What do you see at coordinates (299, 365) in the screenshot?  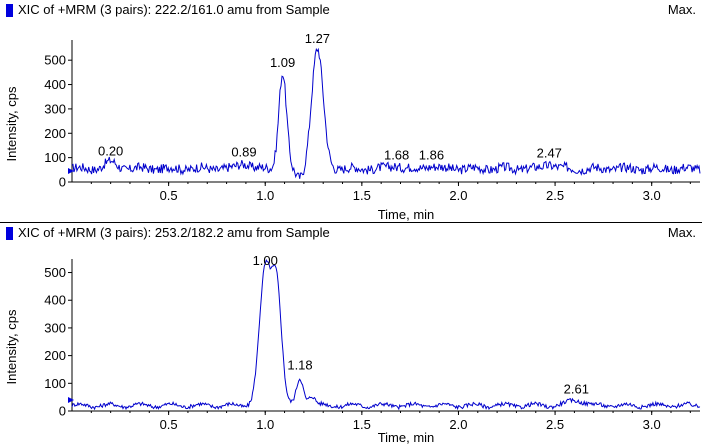 I see `peak-label: 1.18` at bounding box center [299, 365].